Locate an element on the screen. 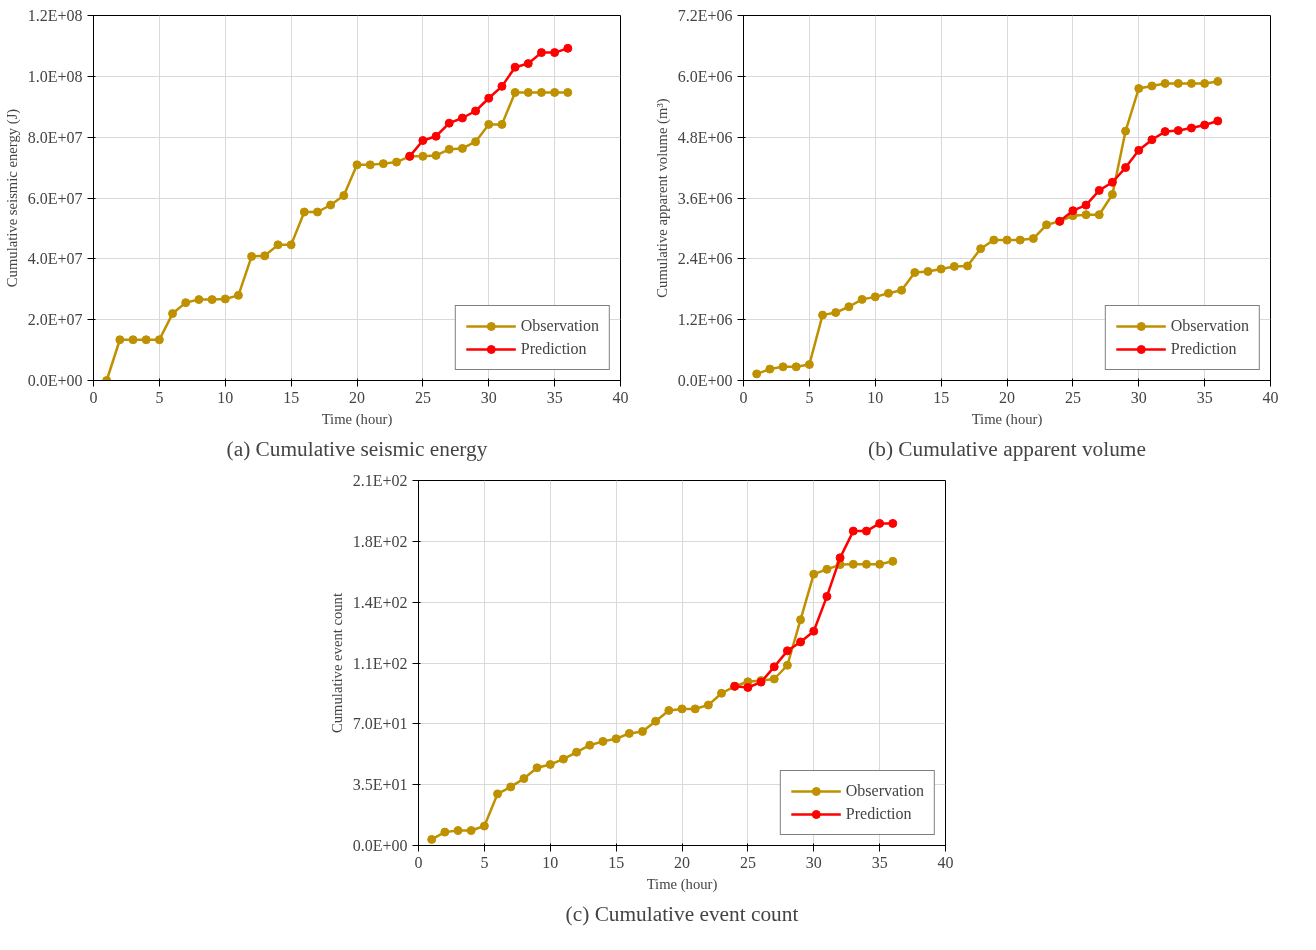 This screenshot has width=1316, height=950. y-tick-label: 1.4E+02 is located at coordinates (380, 602).